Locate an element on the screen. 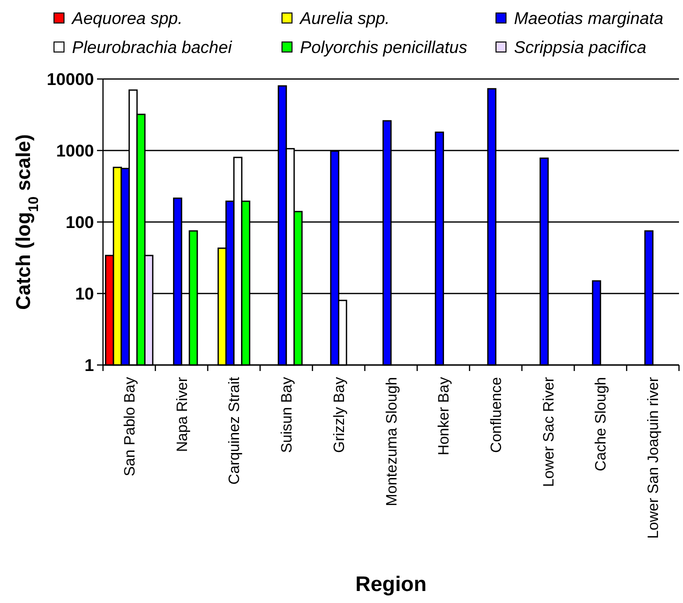 The width and height of the screenshot is (683, 603). legend-label: Aequorea spp. is located at coordinates (127, 18).